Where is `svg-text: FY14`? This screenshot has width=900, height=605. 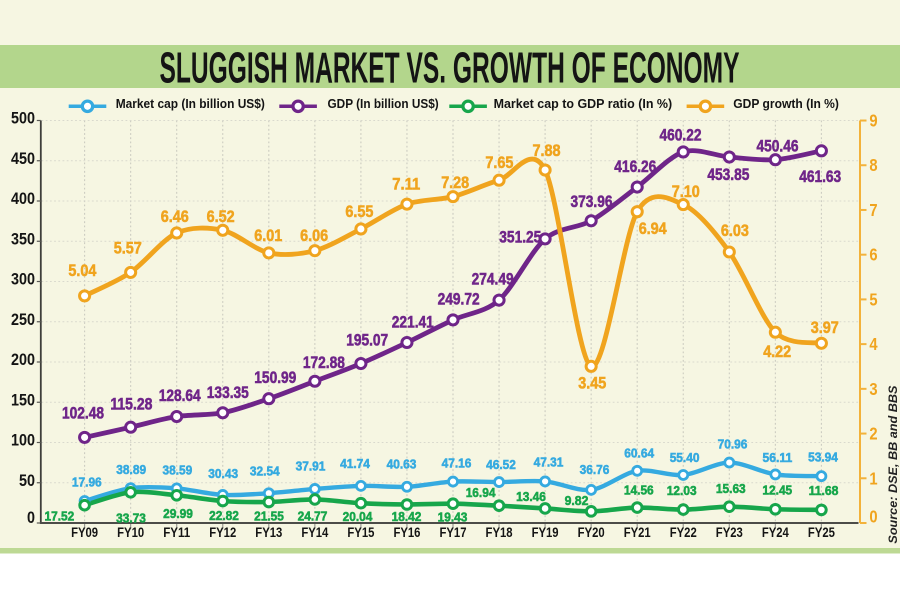
svg-text: FY14 is located at coordinates (314, 532).